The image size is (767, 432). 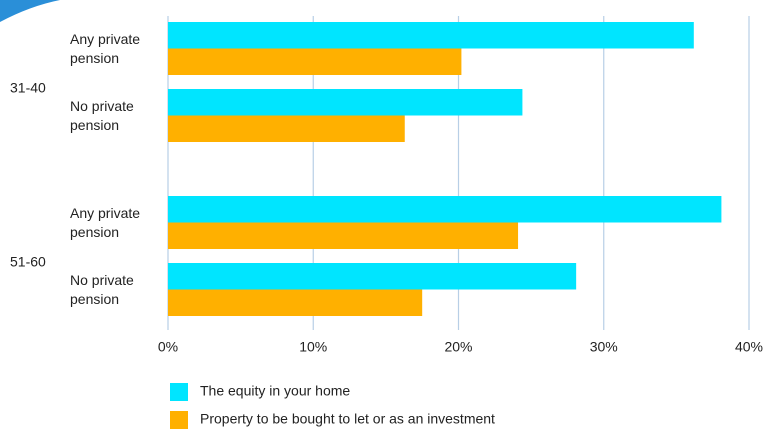 What do you see at coordinates (28, 262) in the screenshot?
I see `group-label: 51-60` at bounding box center [28, 262].